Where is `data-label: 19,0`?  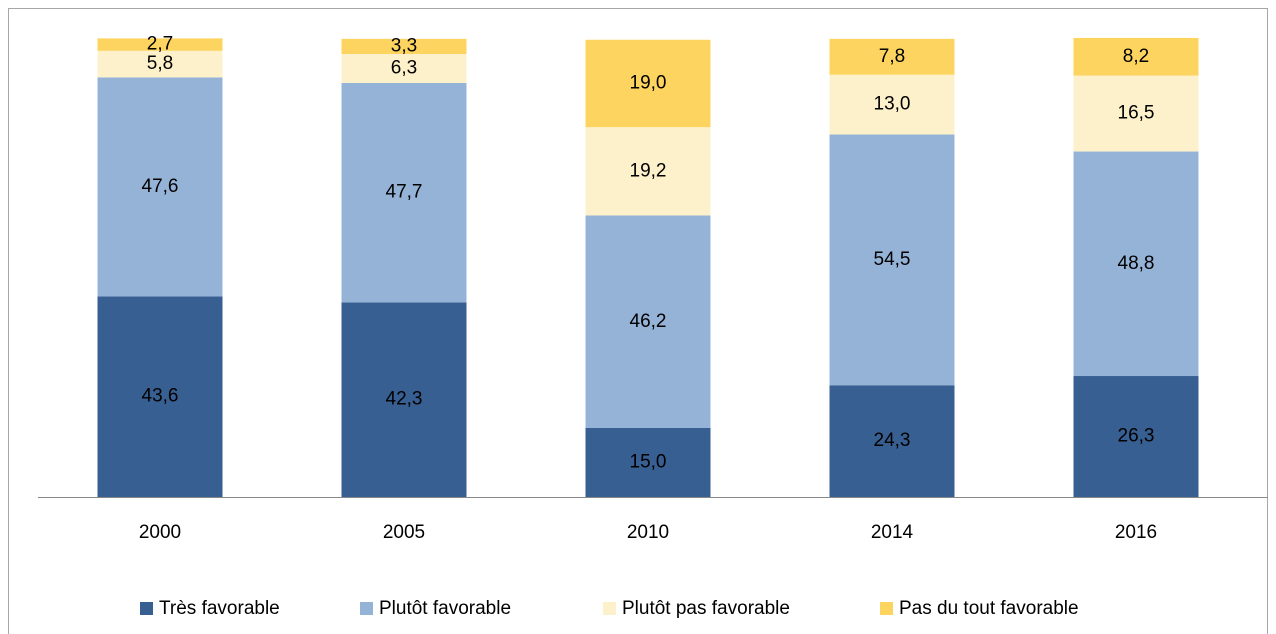 data-label: 19,0 is located at coordinates (648, 82).